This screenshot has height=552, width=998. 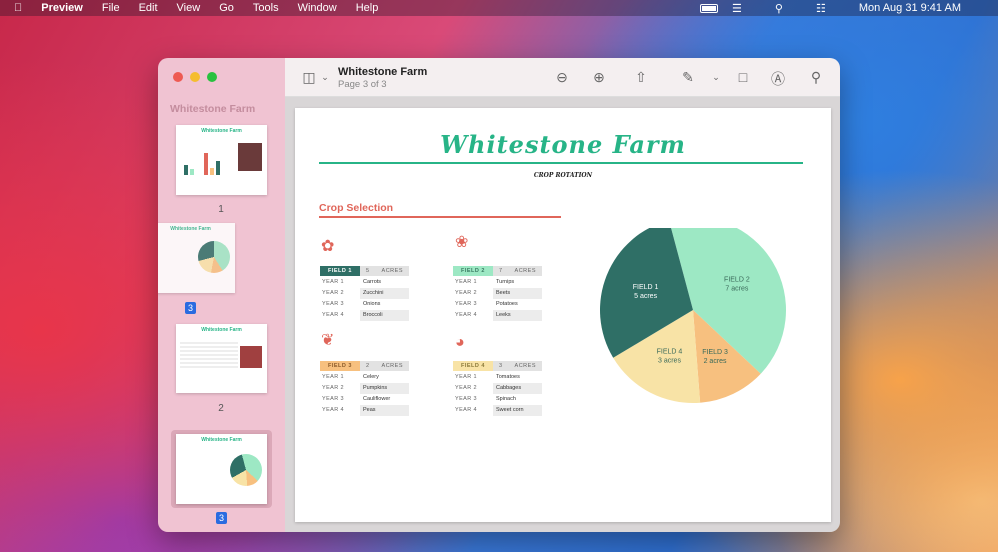 I want to click on battery-icon, so click(x=709, y=8).